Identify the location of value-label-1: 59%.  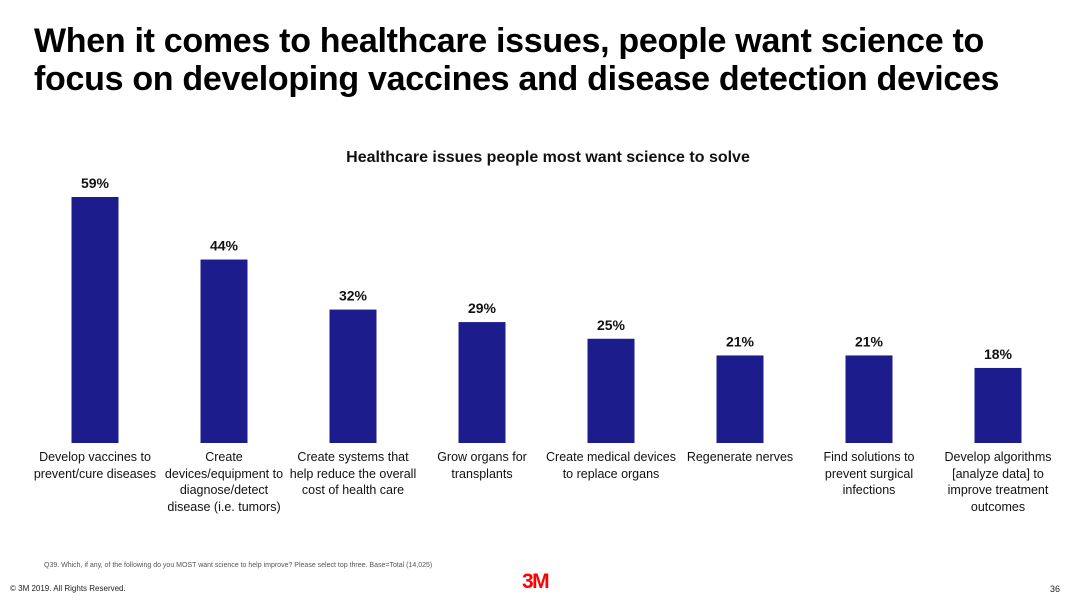
(95, 183).